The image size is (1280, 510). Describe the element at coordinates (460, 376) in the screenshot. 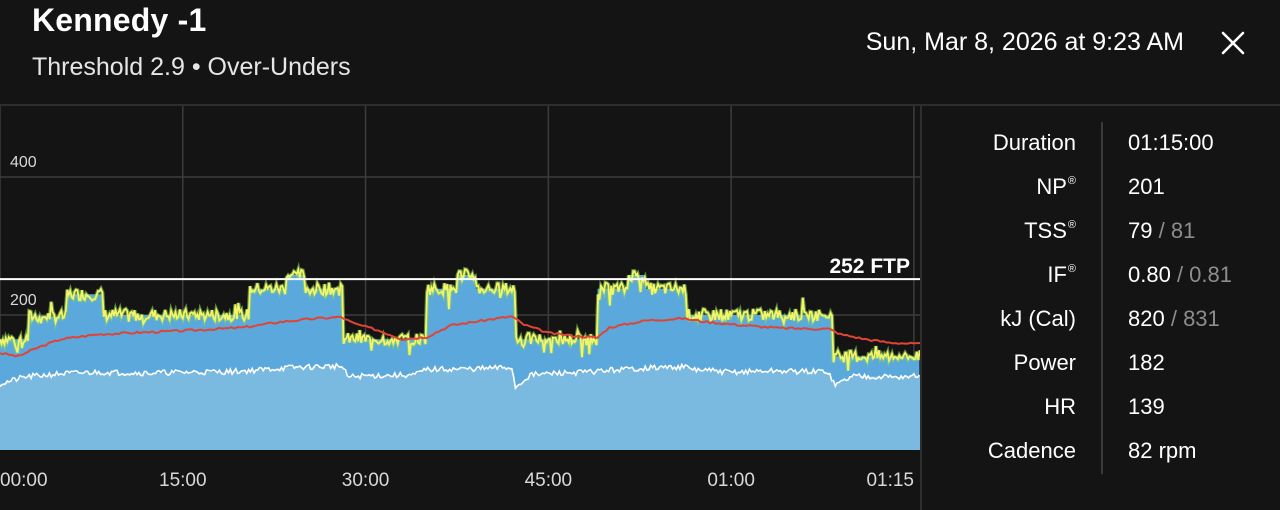

I see `cadence-line` at that location.